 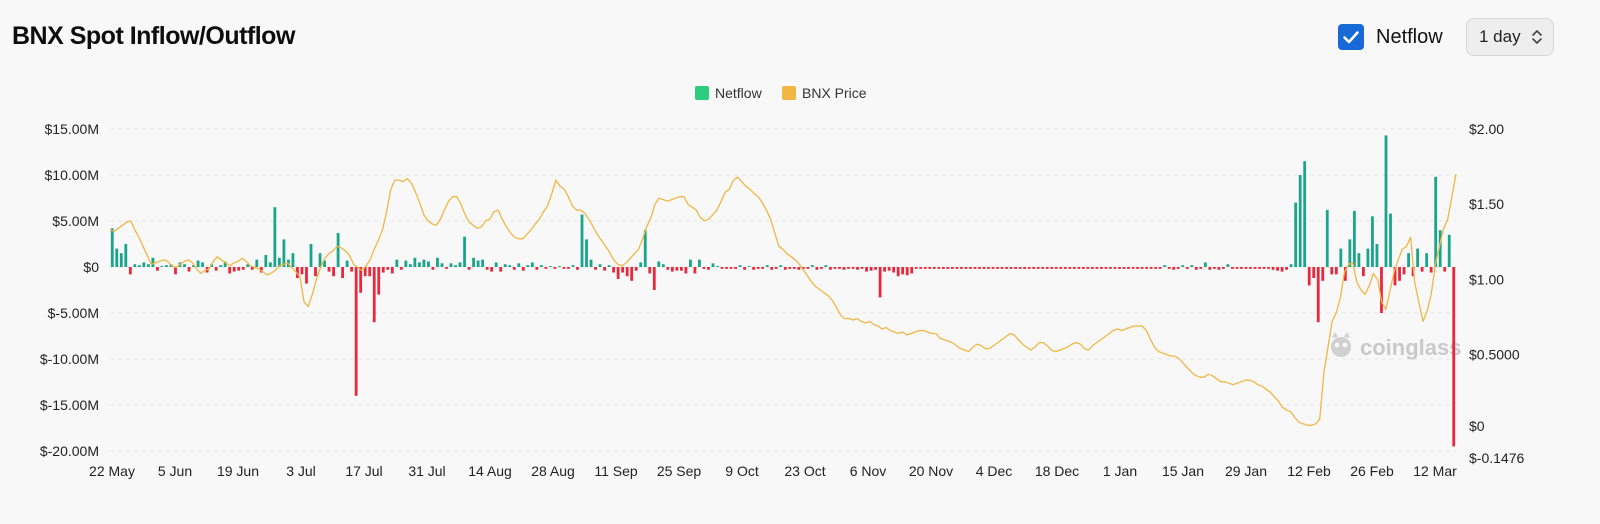 I want to click on left-tick-label: $10.00M, so click(x=72, y=175).